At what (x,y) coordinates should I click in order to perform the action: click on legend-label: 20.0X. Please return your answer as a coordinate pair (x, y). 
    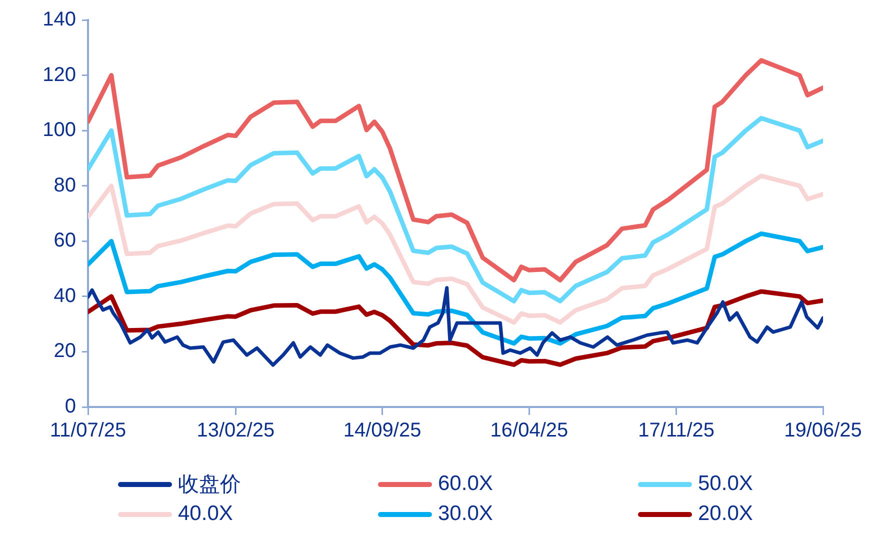
    Looking at the image, I should click on (725, 514).